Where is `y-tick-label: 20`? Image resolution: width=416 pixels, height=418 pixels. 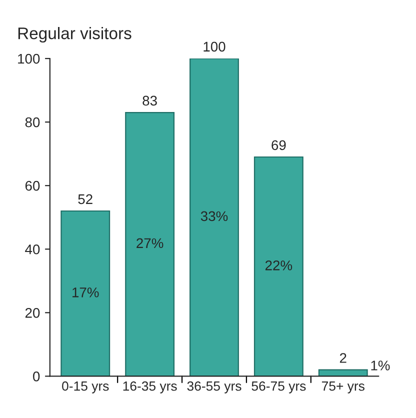 y-tick-label: 20 is located at coordinates (32, 313).